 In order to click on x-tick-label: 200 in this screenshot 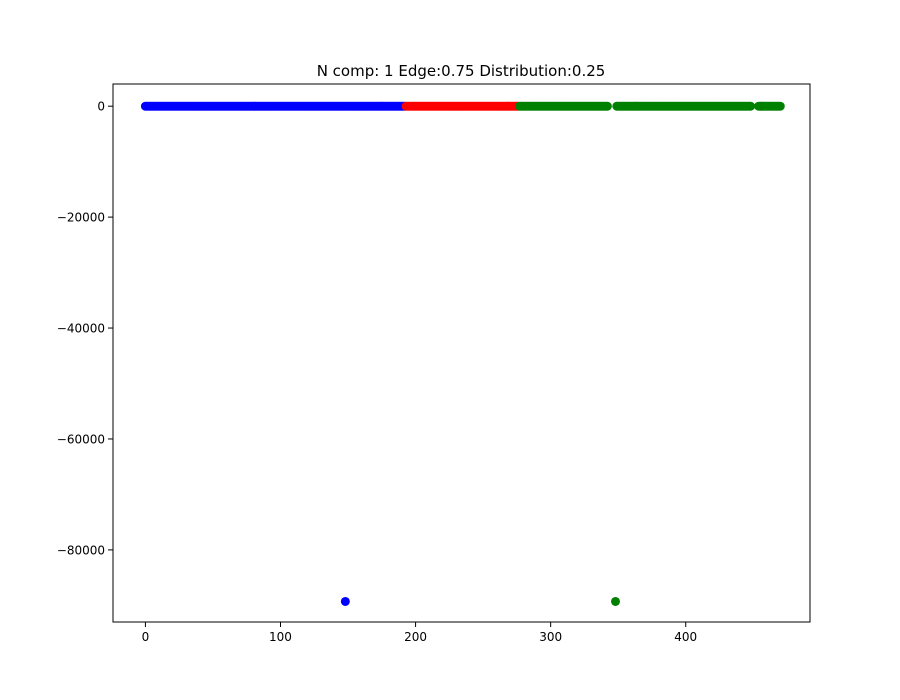, I will do `click(415, 637)`.